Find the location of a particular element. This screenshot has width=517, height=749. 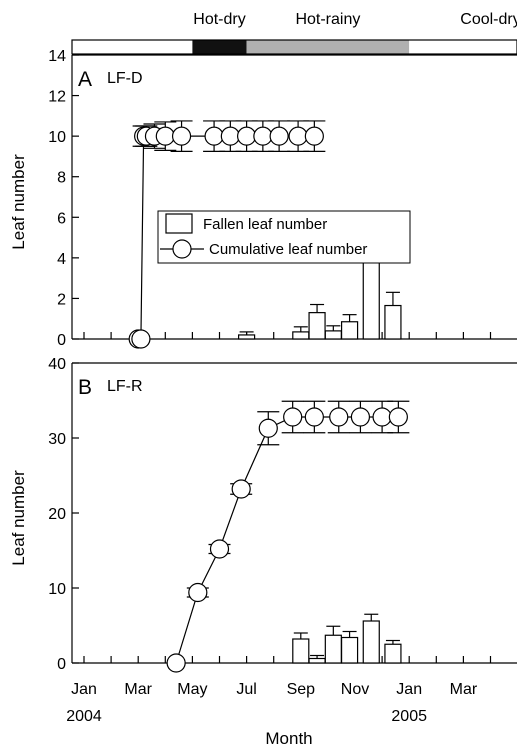

panel-letter: B is located at coordinates (85, 387).